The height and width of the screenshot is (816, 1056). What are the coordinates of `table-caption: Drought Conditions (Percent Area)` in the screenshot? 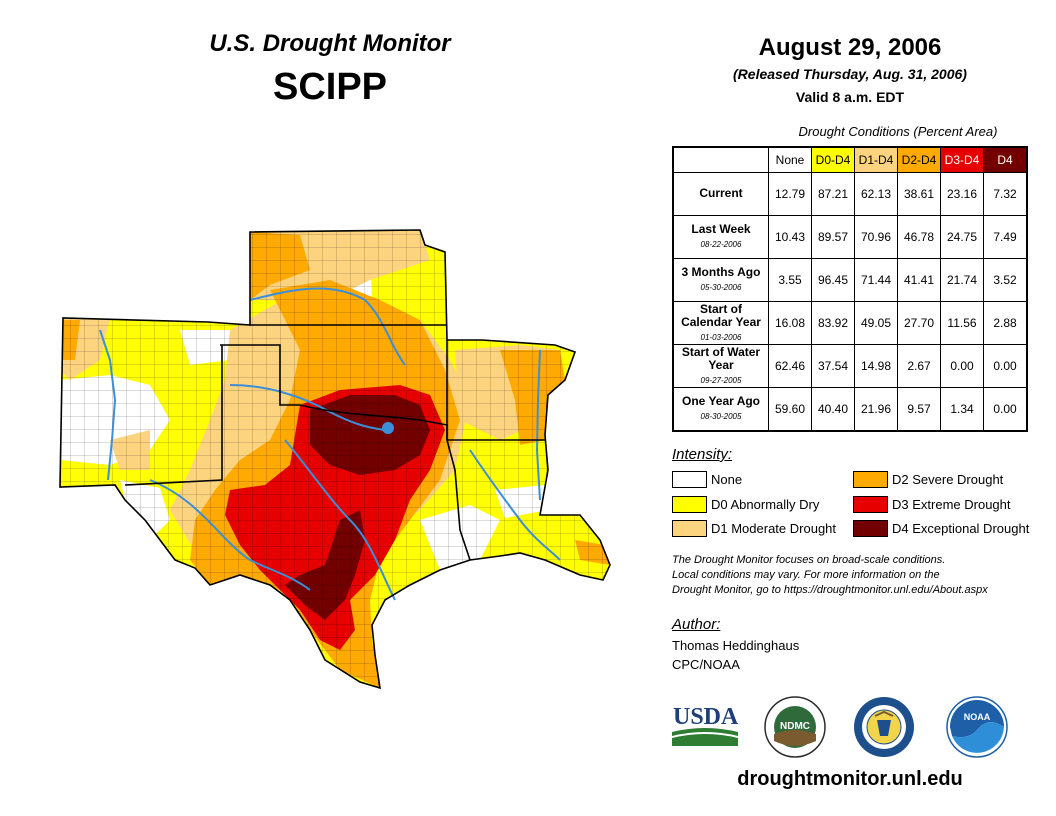 It's located at (898, 131).